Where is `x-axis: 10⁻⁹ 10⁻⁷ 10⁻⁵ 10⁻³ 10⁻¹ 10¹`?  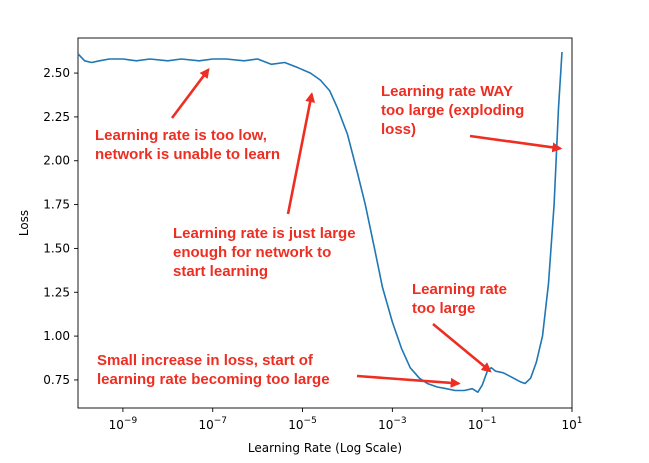 x-axis: 10⁻⁹ 10⁻⁷ 10⁻⁵ 10⁻³ 10⁻¹ 10¹ is located at coordinates (346, 420).